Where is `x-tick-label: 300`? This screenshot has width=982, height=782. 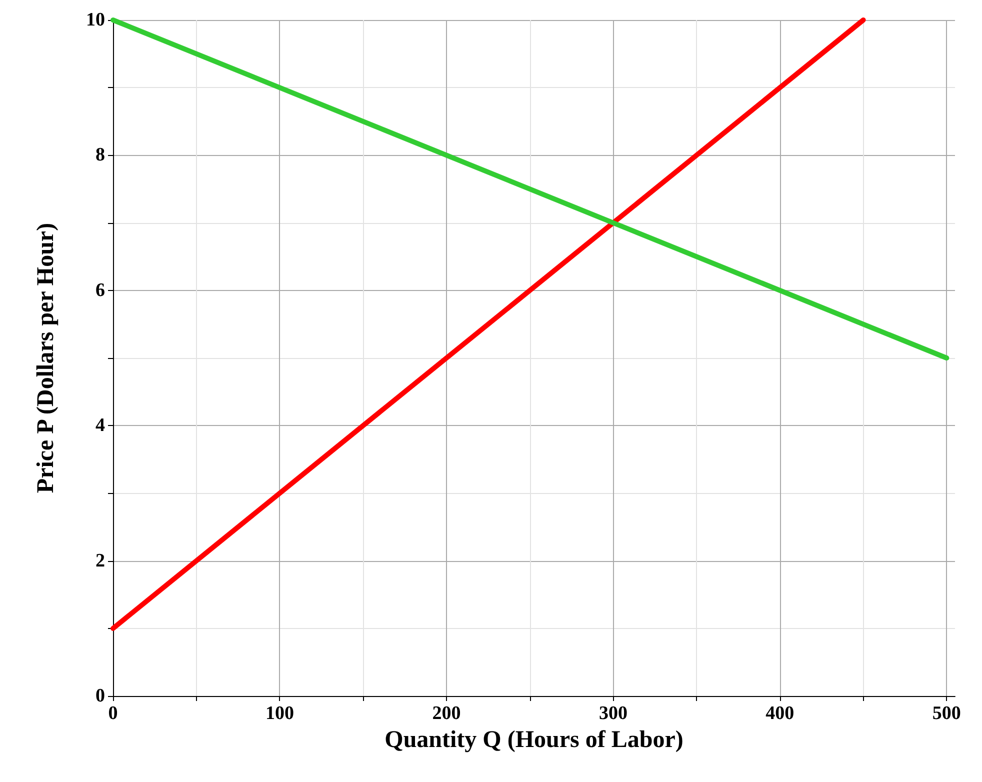
x-tick-label: 300 is located at coordinates (613, 713).